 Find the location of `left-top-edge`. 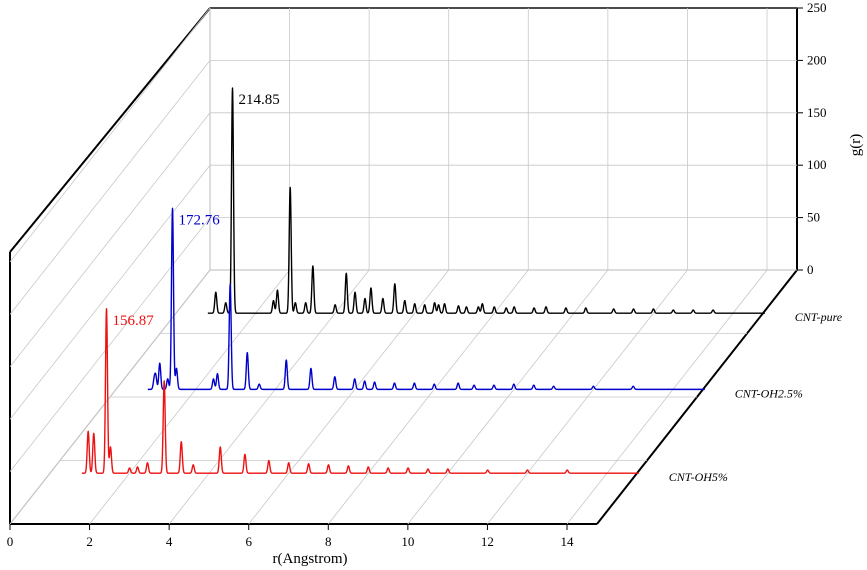

left-top-edge is located at coordinates (110, 130).